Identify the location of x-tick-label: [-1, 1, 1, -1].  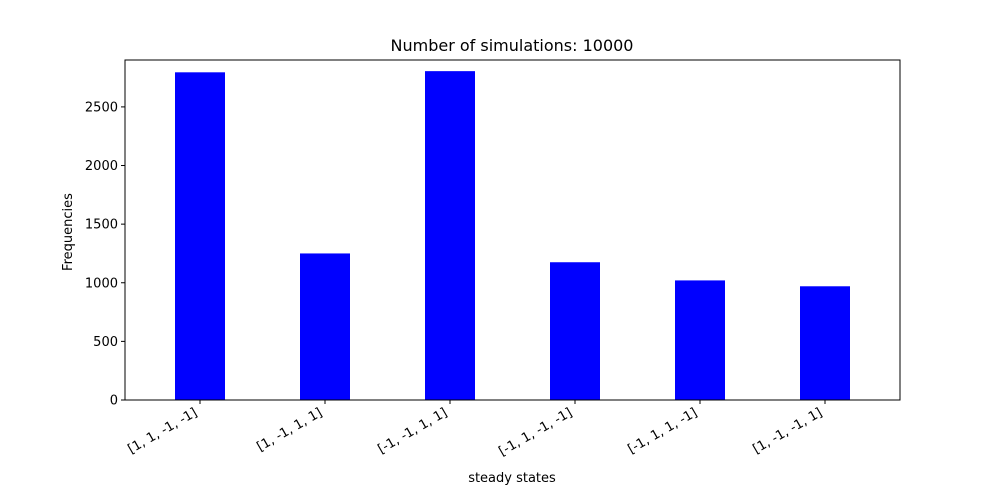
(662, 431).